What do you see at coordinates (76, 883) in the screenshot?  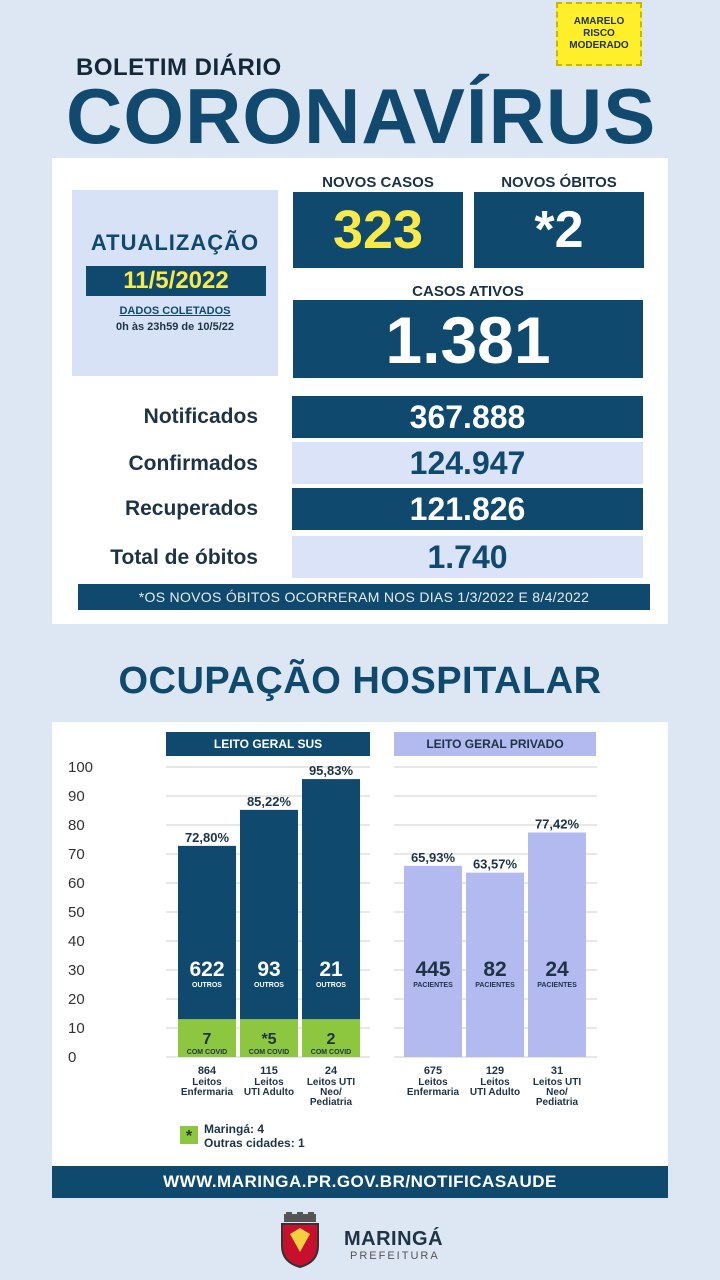 I see `y-tick-label: 60` at bounding box center [76, 883].